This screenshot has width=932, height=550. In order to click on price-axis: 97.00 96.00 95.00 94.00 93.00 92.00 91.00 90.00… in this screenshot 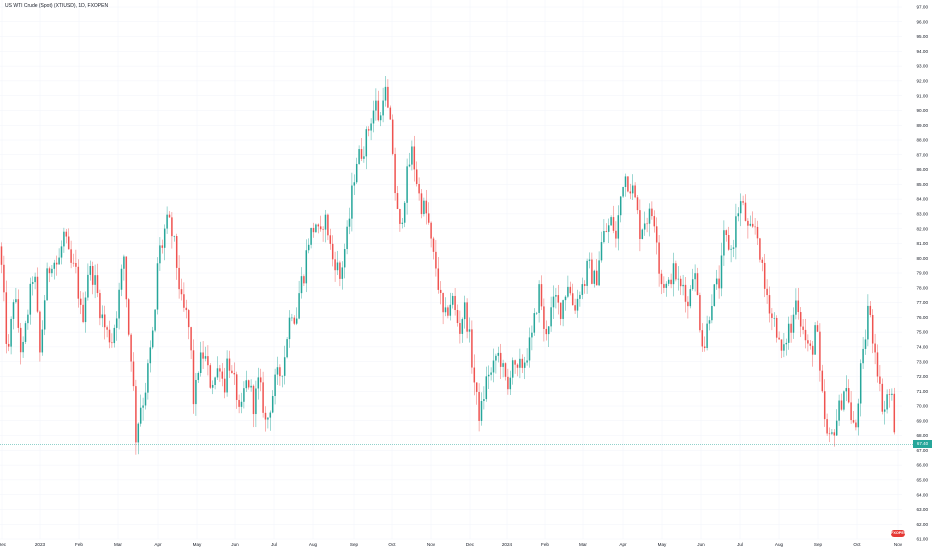, I will do `click(923, 273)`.